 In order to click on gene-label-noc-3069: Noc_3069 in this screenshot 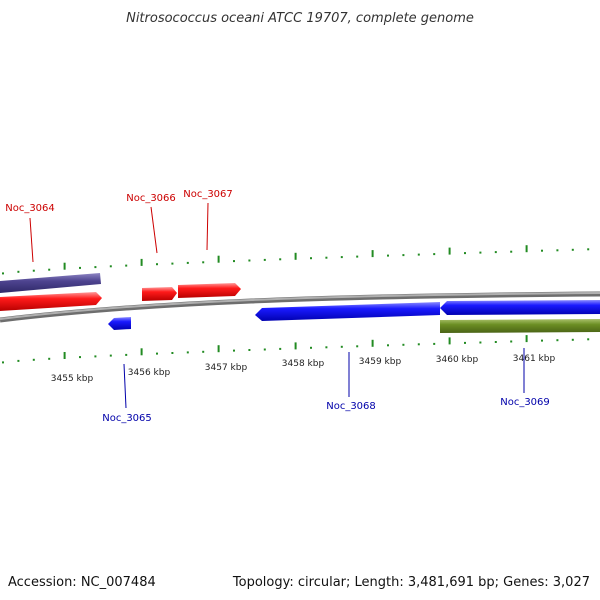, I will do `click(525, 402)`.